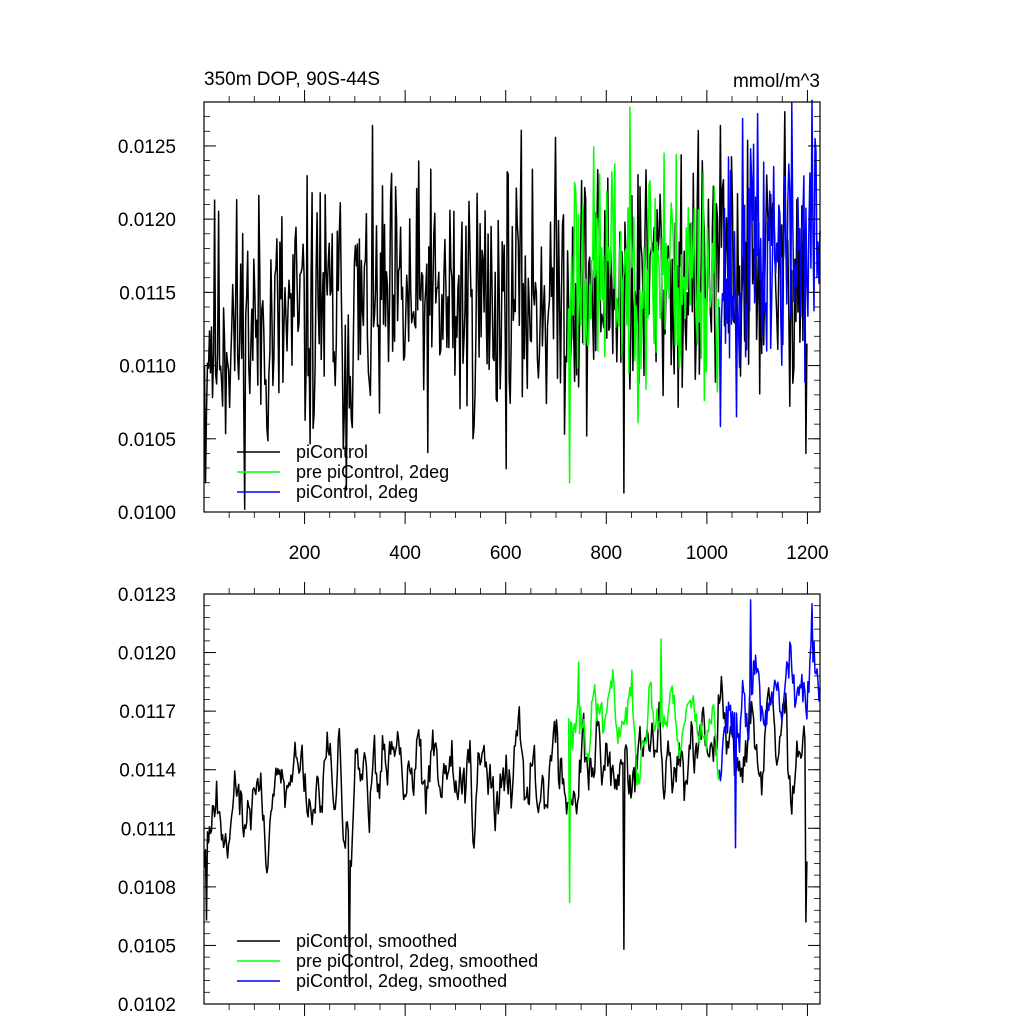 The height and width of the screenshot is (1024, 1024). I want to click on top-chart-units: mmol/m^3, so click(776, 81).